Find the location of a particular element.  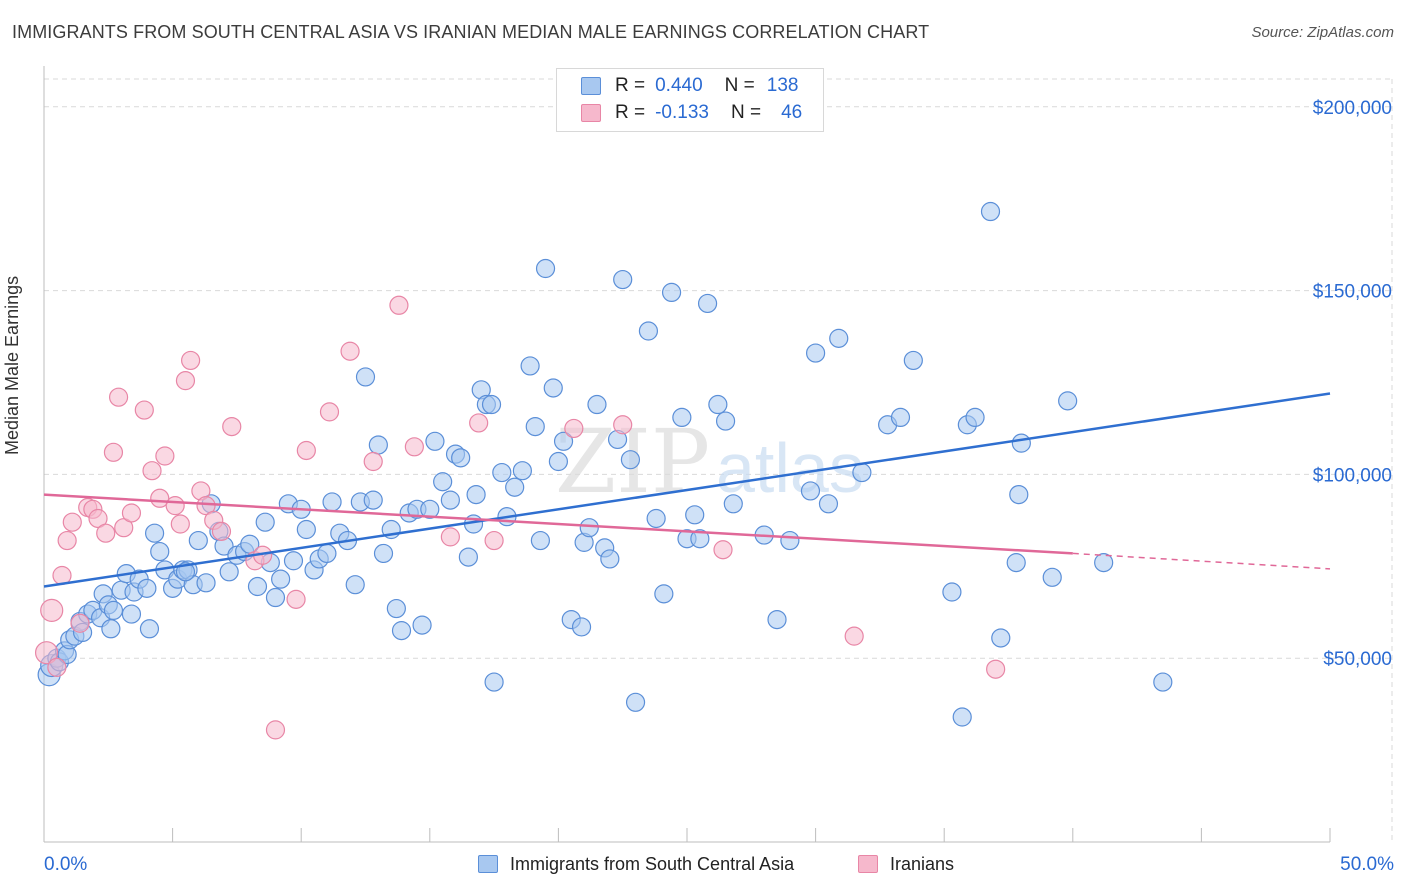

legend-row-immigrants: R = 0.440 N = 138 is located at coordinates (689, 86).